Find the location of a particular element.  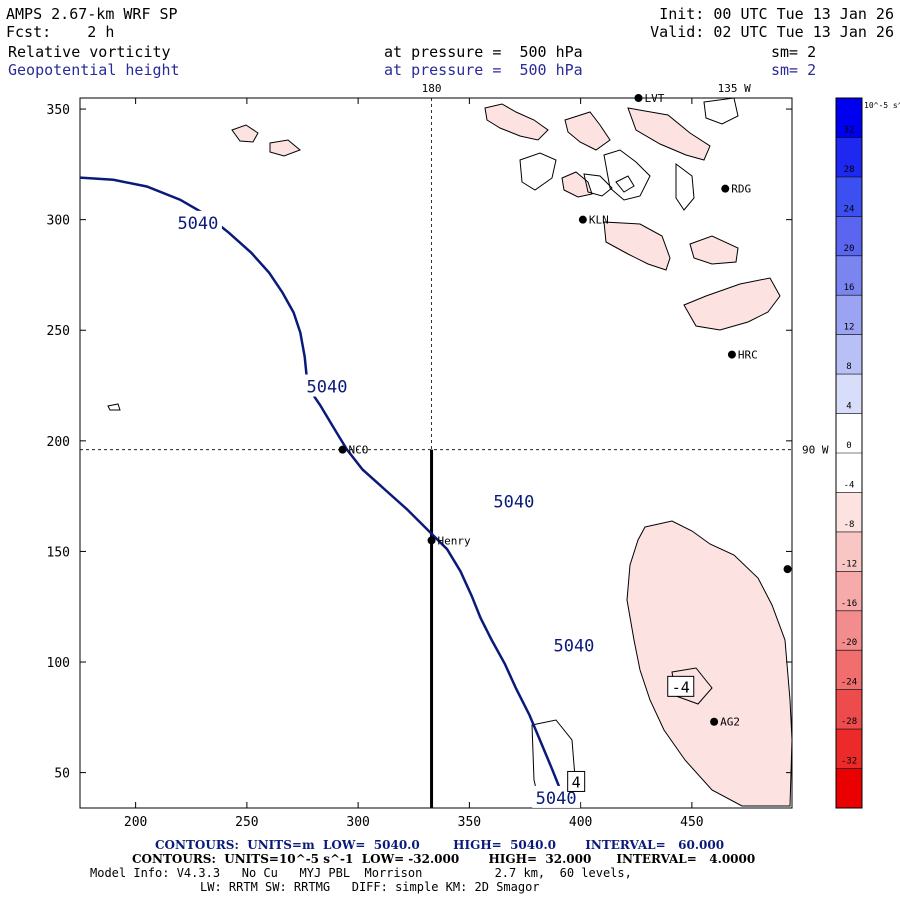

colorbar-tick-label: -4 is located at coordinates (849, 485).